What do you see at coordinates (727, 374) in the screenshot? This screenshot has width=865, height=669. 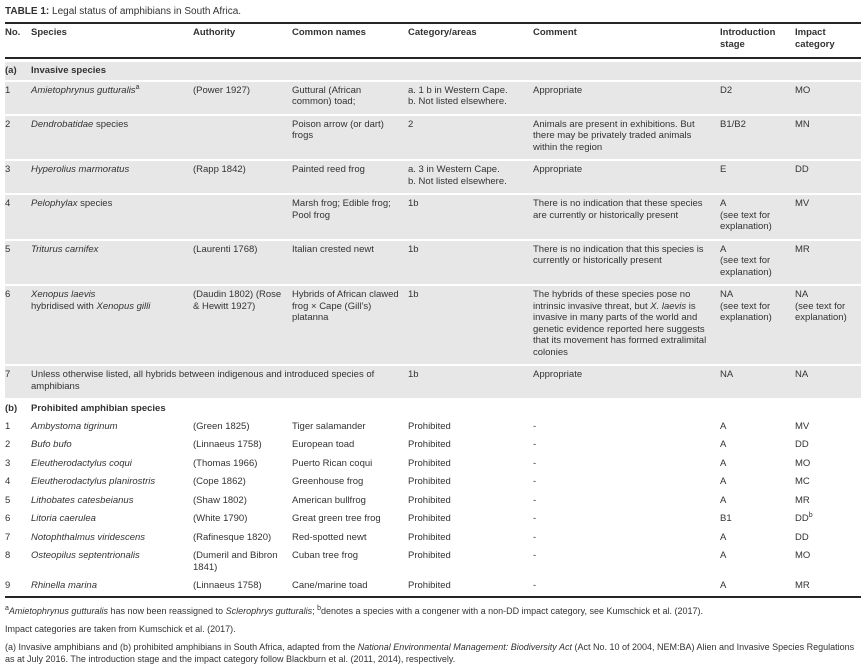 I see `cell-introduction-stage: NA` at bounding box center [727, 374].